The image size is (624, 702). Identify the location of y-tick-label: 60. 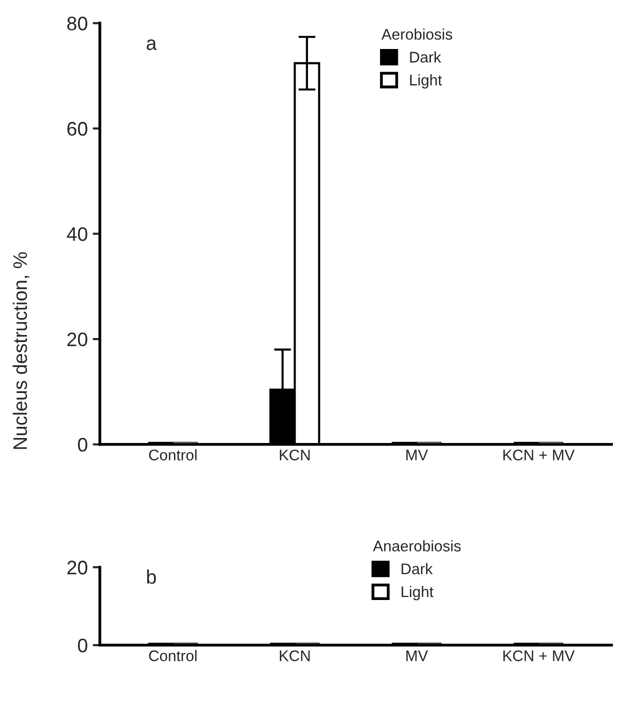
(77, 129).